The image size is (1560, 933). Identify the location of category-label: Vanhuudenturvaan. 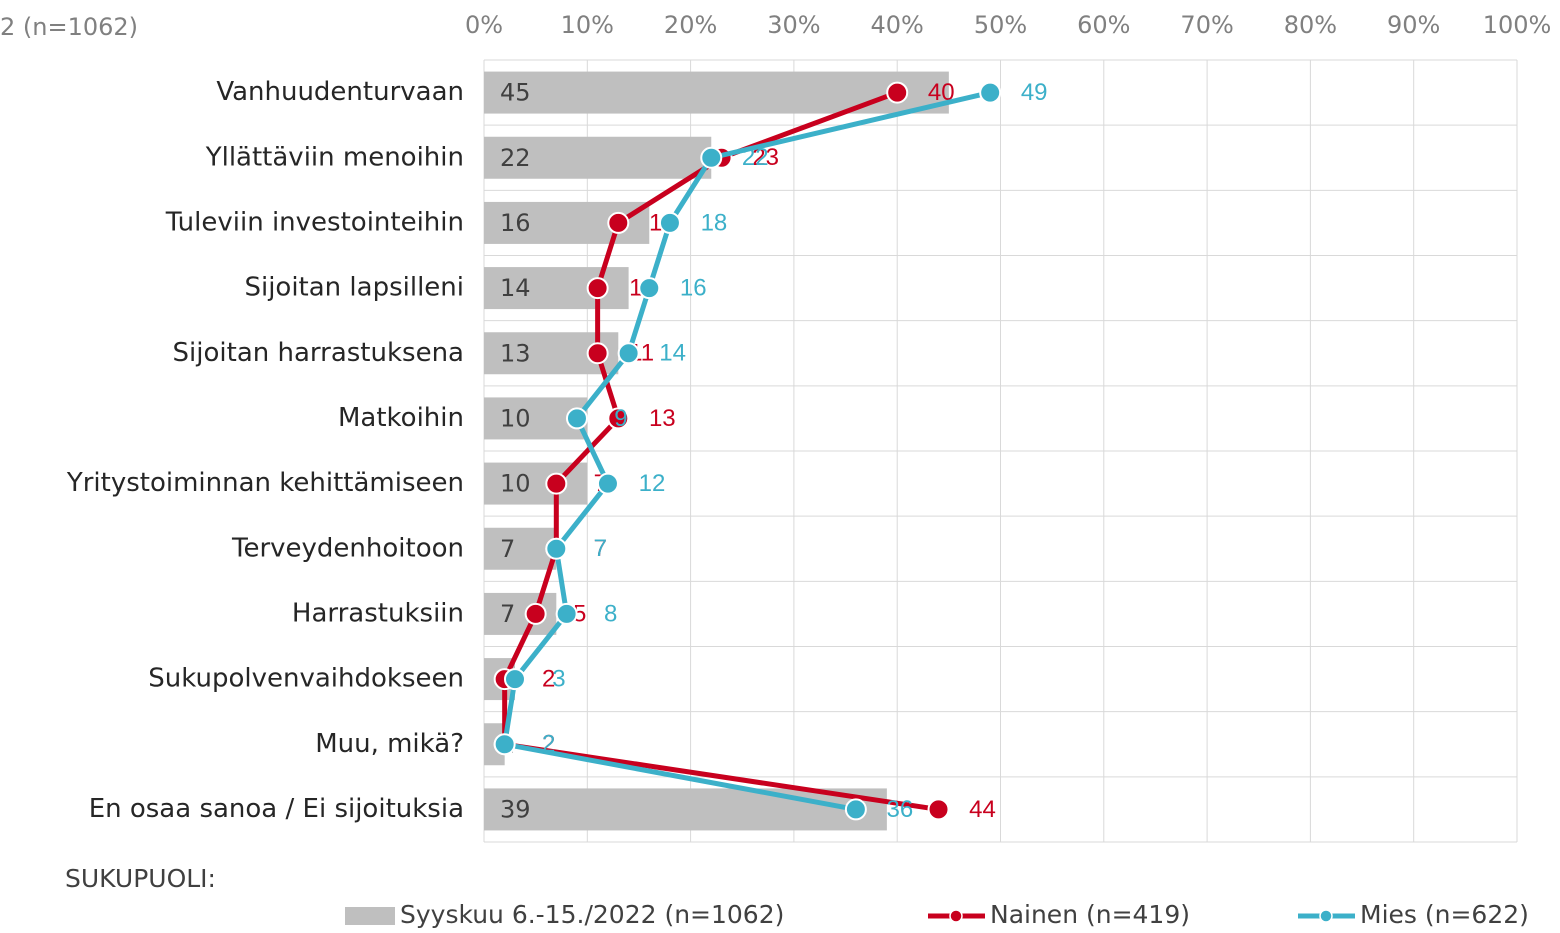
(340, 92).